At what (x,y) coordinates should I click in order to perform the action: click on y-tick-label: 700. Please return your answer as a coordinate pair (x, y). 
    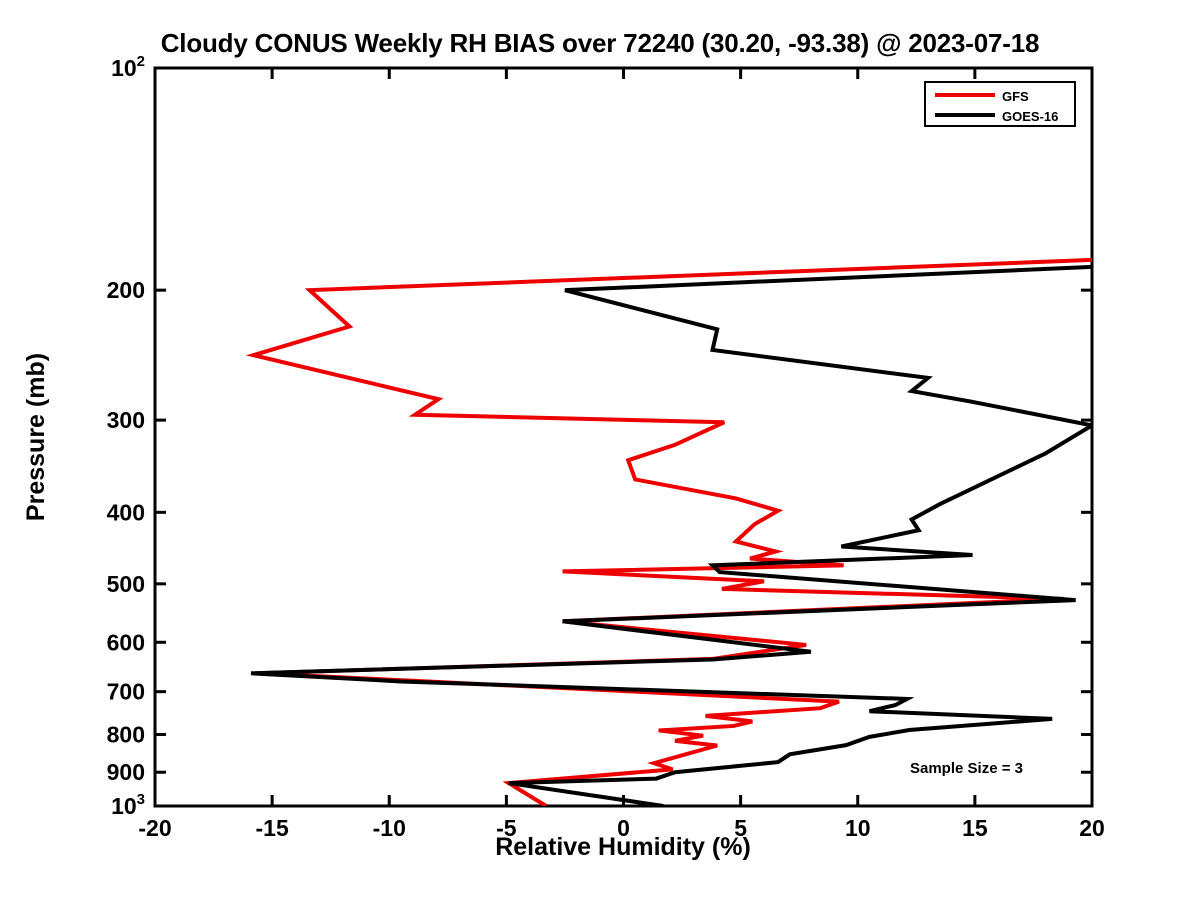
    Looking at the image, I should click on (126, 692).